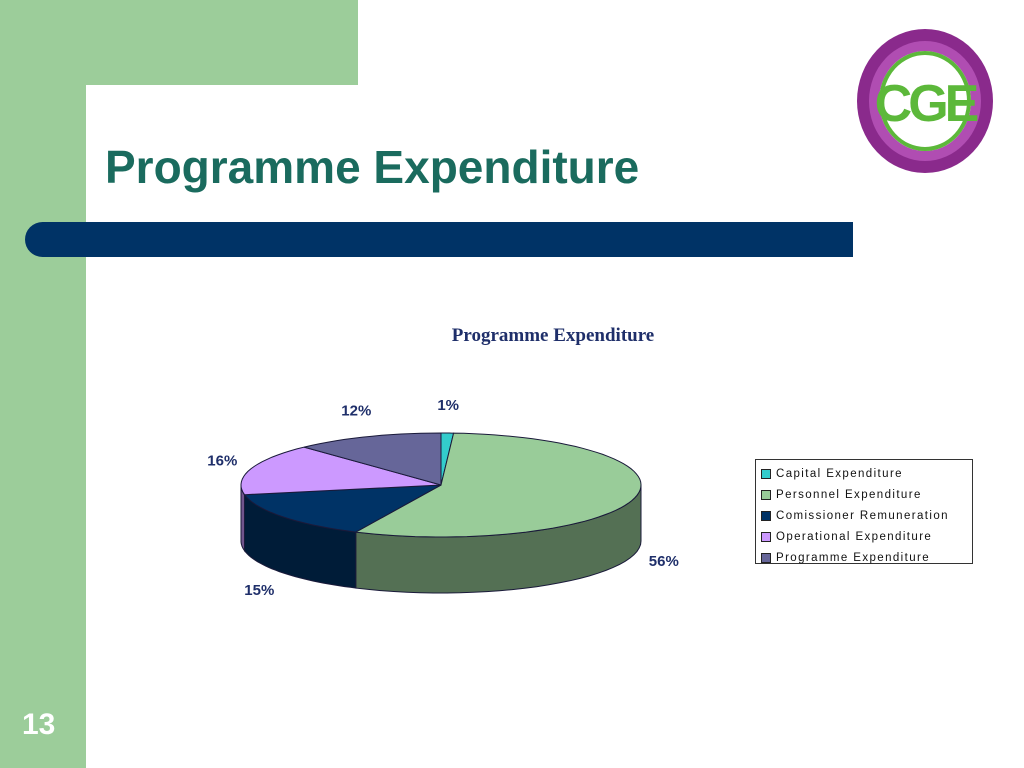 The height and width of the screenshot is (768, 1024). What do you see at coordinates (553, 335) in the screenshot?
I see `chart-title: Programme Expenditure` at bounding box center [553, 335].